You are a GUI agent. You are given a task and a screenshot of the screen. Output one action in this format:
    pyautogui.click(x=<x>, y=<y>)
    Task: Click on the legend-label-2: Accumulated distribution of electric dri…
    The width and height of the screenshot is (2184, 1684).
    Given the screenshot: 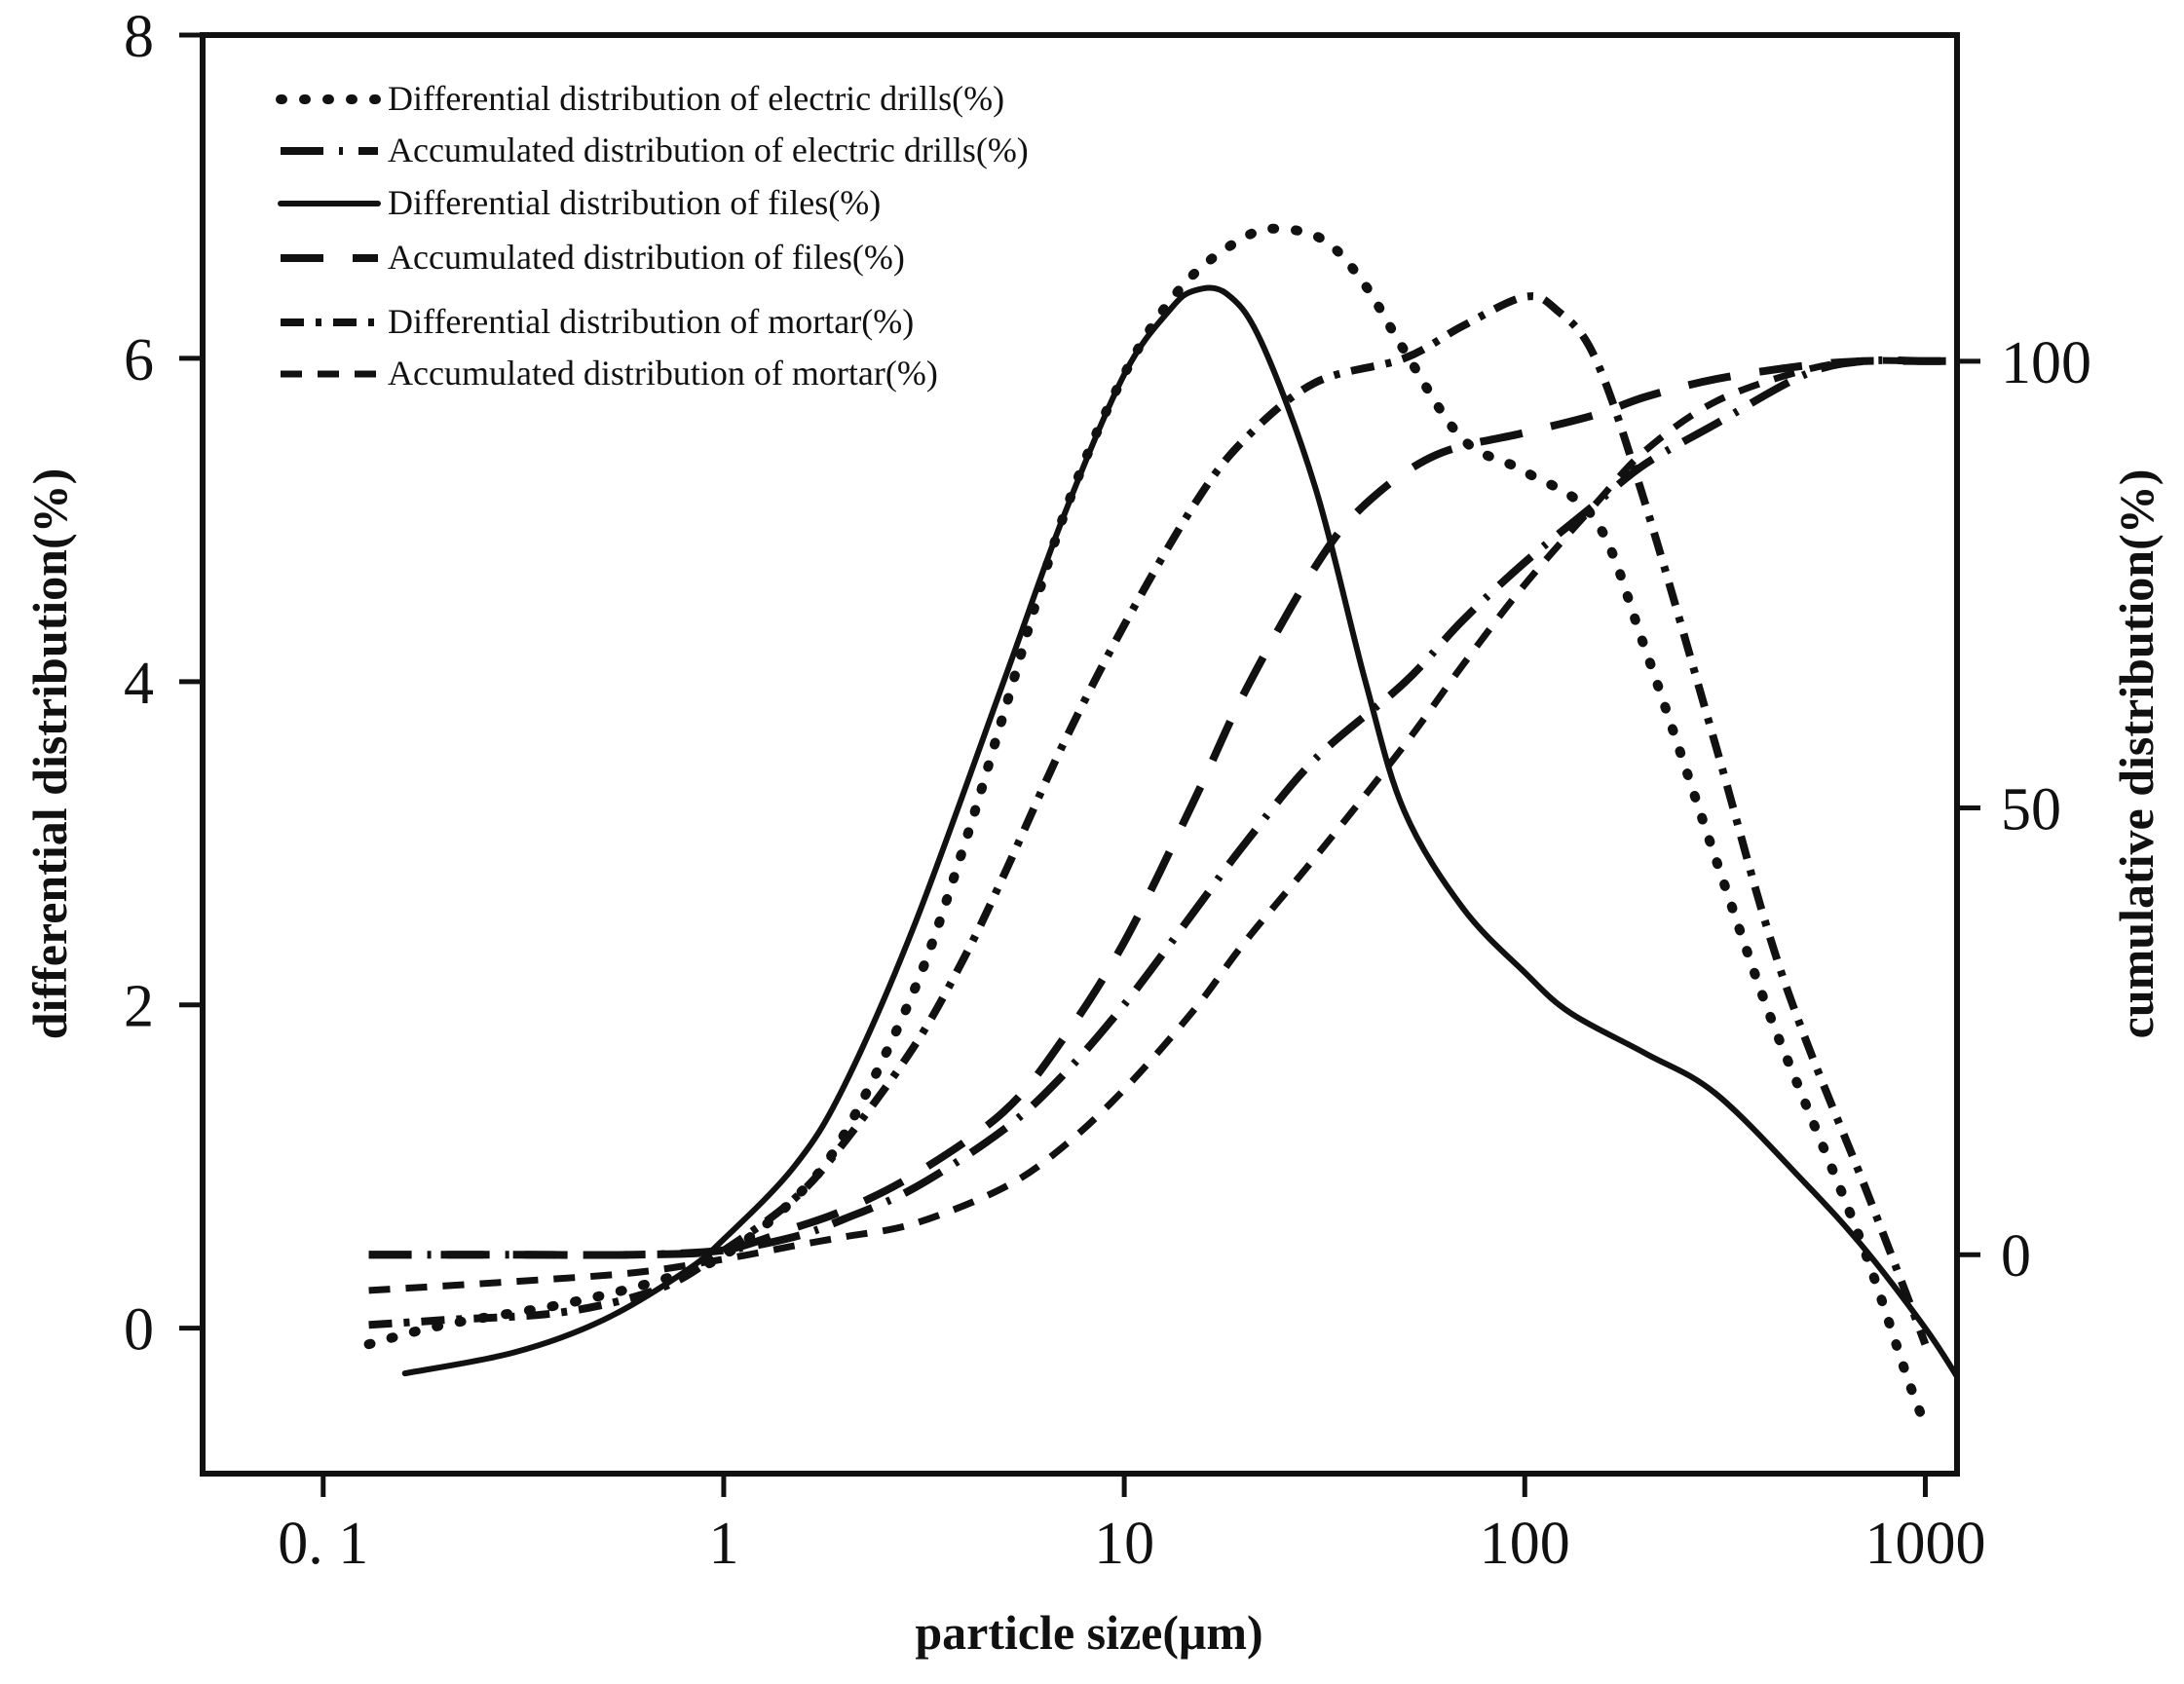 What is the action you would take?
    pyautogui.click(x=708, y=150)
    